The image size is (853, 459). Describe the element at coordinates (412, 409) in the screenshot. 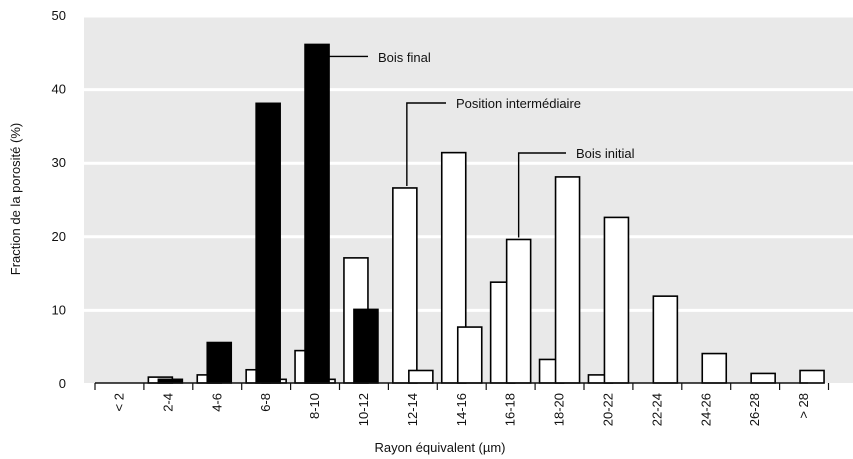

I see `x-tick-label: 12-14` at that location.